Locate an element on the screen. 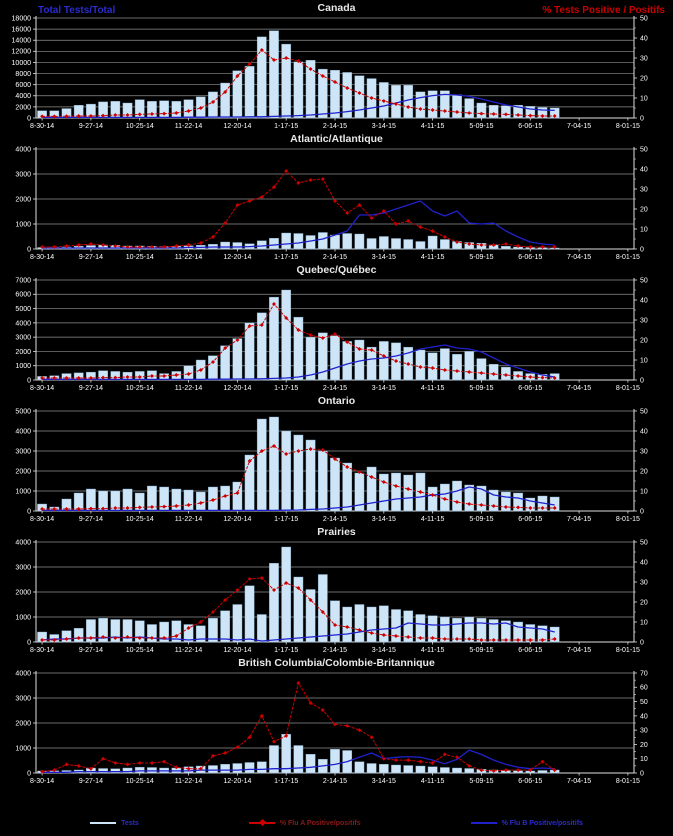 This screenshot has height=836, width=673. svg-text: 6000 is located at coordinates (23, 295).